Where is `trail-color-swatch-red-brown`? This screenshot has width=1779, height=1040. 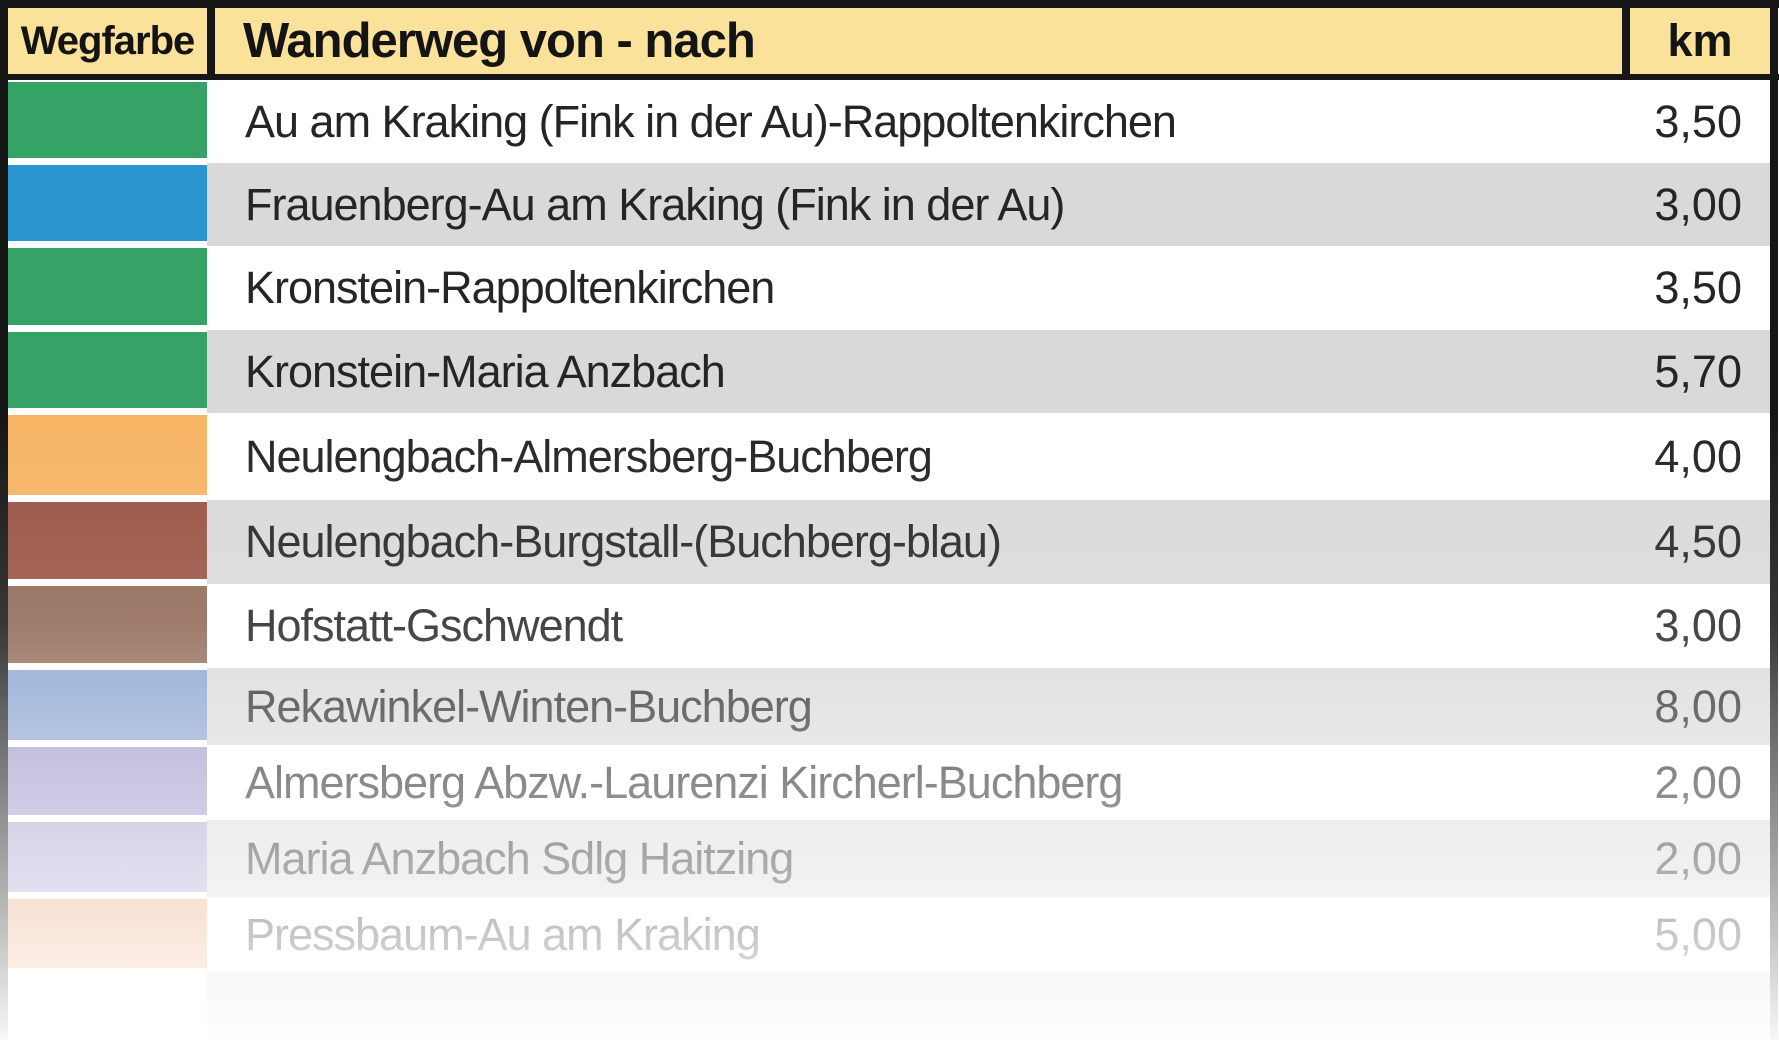 trail-color-swatch-red-brown is located at coordinates (107, 540).